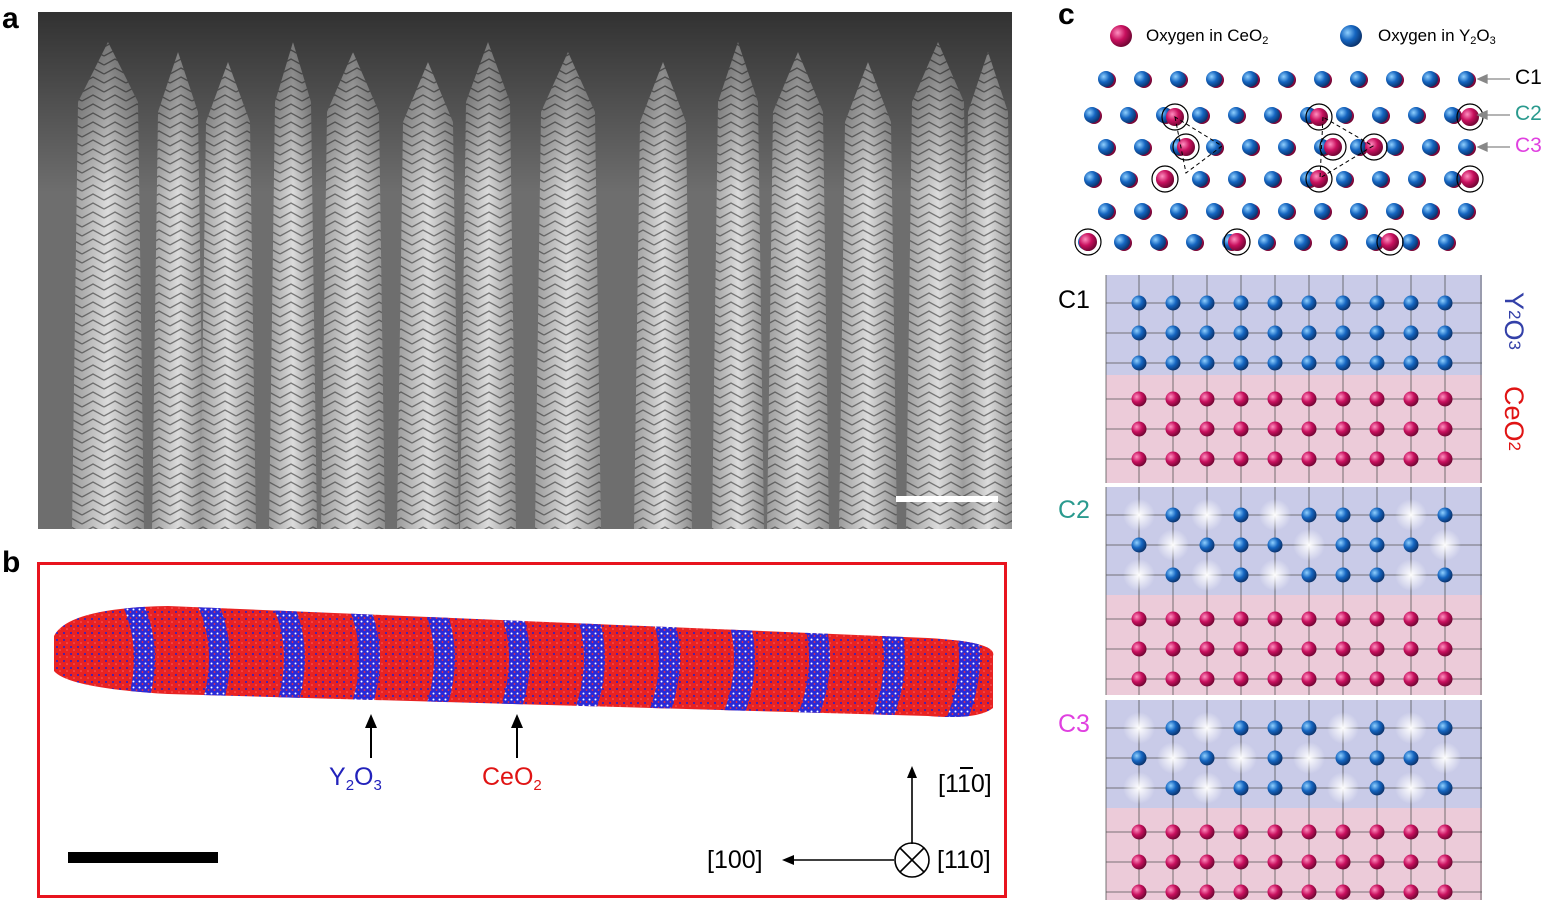 The image size is (1546, 911). Describe the element at coordinates (1292, 163) in the screenshot. I see `top-view-lattice` at that location.